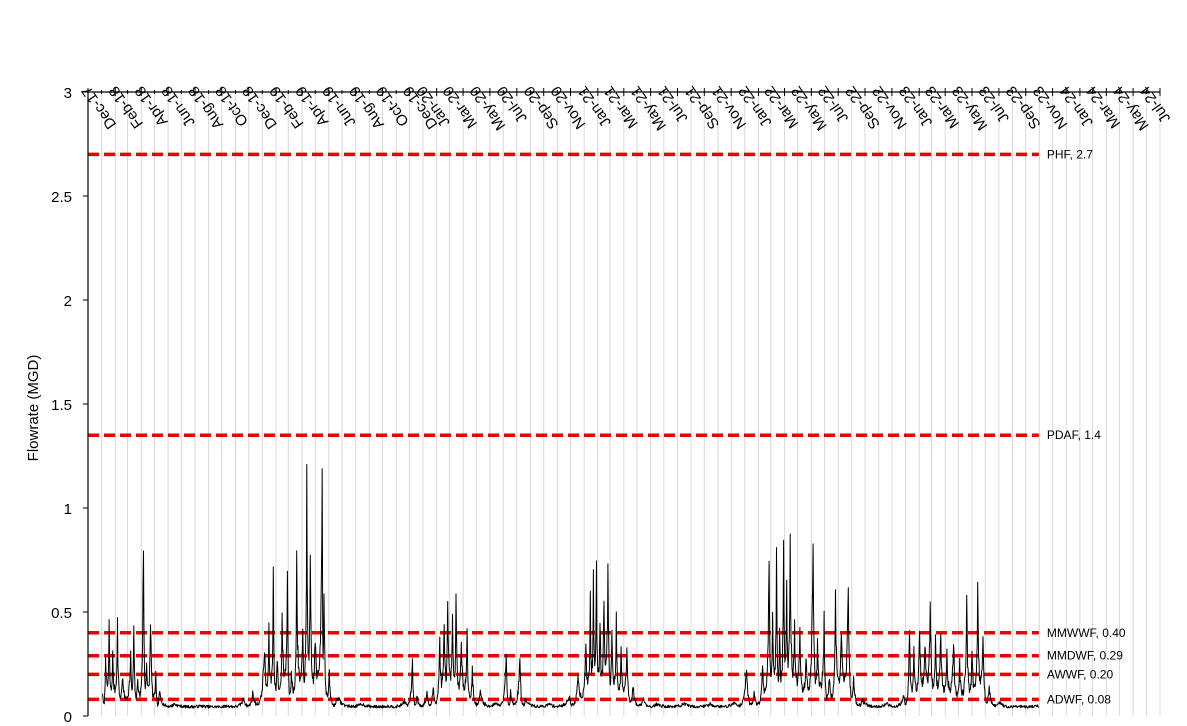 The image size is (1187, 726). What do you see at coordinates (68, 509) in the screenshot?
I see `y-tick-label: 1` at bounding box center [68, 509].